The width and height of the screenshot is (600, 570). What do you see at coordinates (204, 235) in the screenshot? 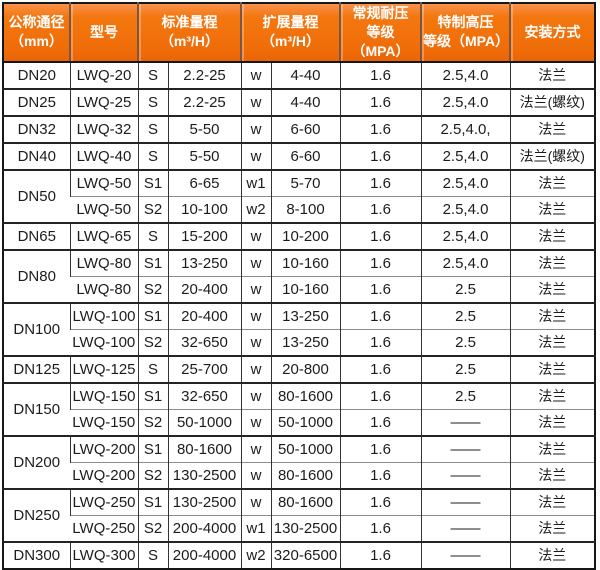
I see `standard-range-cell: 15-200` at bounding box center [204, 235].